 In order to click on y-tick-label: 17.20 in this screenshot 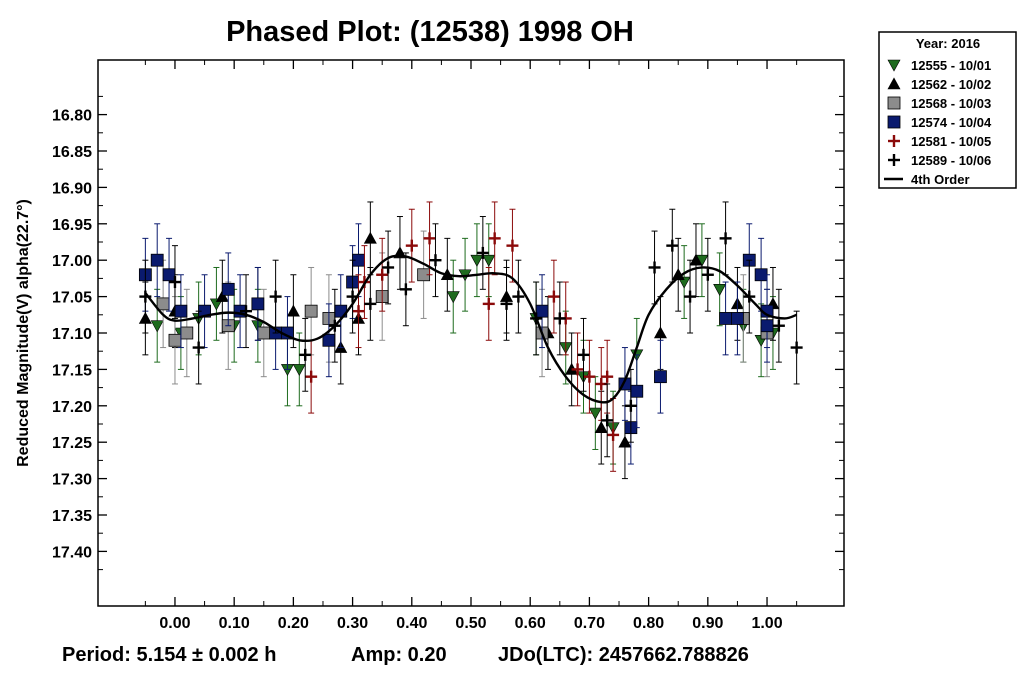, I will do `click(72, 407)`.